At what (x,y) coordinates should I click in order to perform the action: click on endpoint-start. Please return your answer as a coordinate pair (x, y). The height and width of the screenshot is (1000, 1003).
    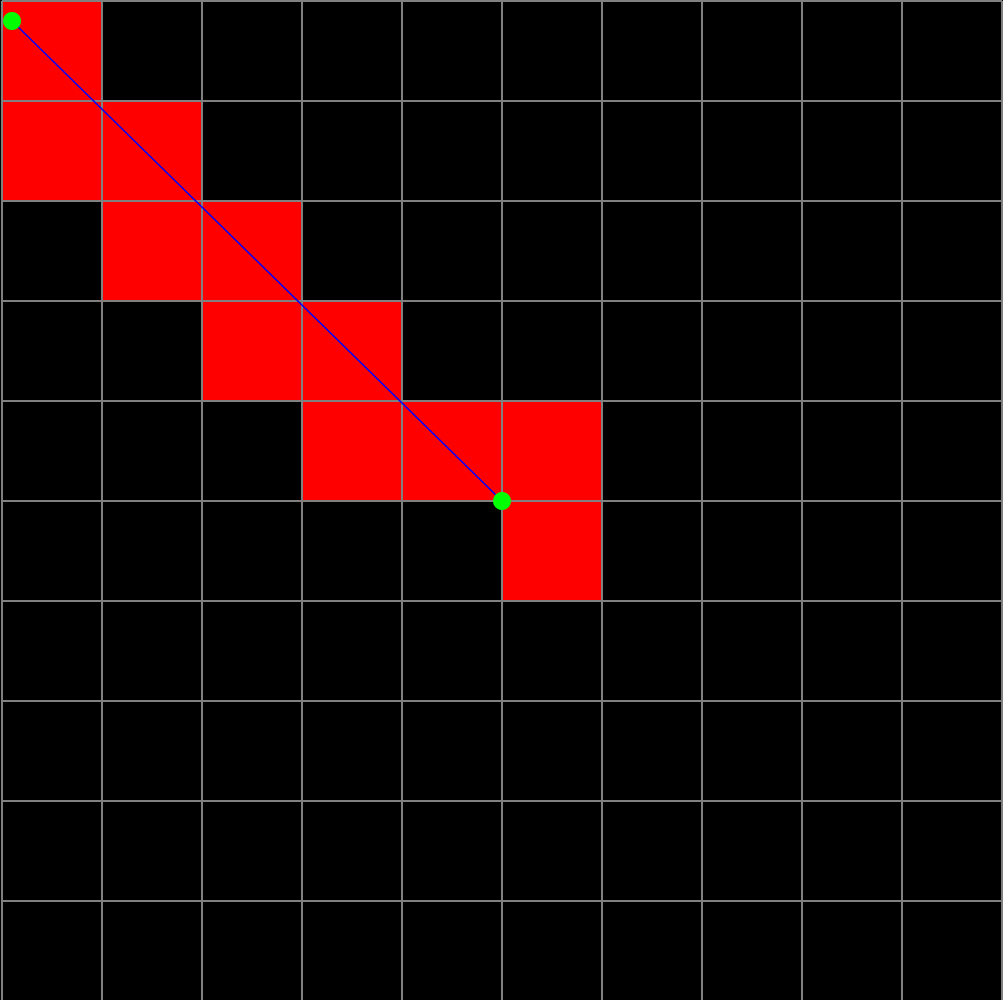
    Looking at the image, I should click on (12, 21).